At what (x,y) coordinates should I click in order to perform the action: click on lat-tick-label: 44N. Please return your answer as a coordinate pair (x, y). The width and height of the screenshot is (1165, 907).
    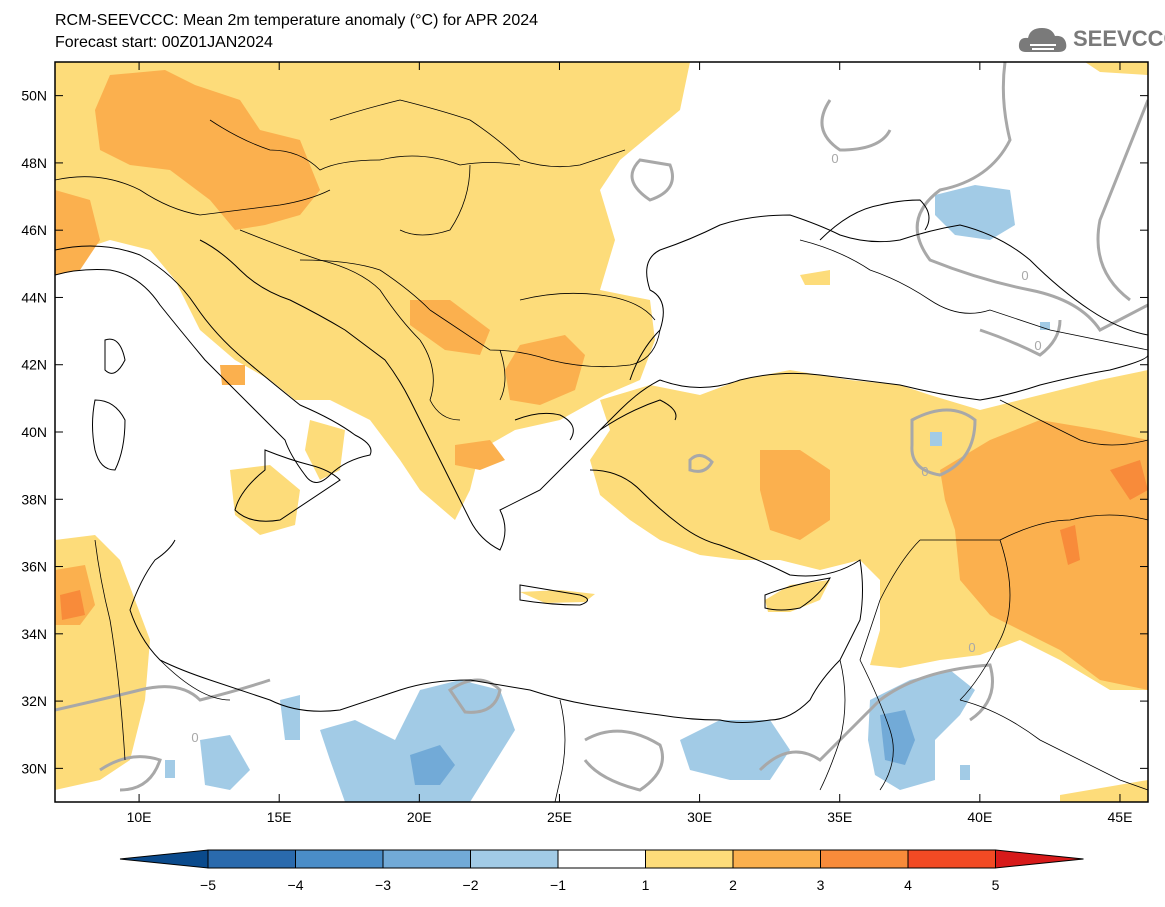
    Looking at the image, I should click on (34, 297).